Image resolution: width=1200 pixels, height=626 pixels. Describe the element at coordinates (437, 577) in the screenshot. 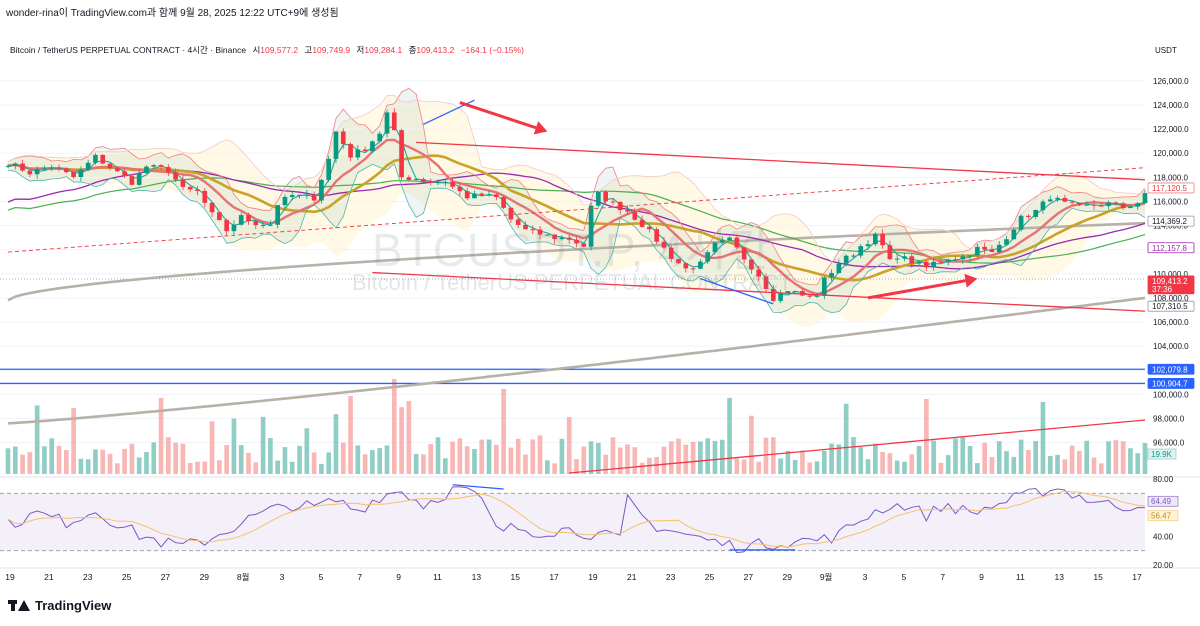

I see `time-tick-label: 11` at that location.